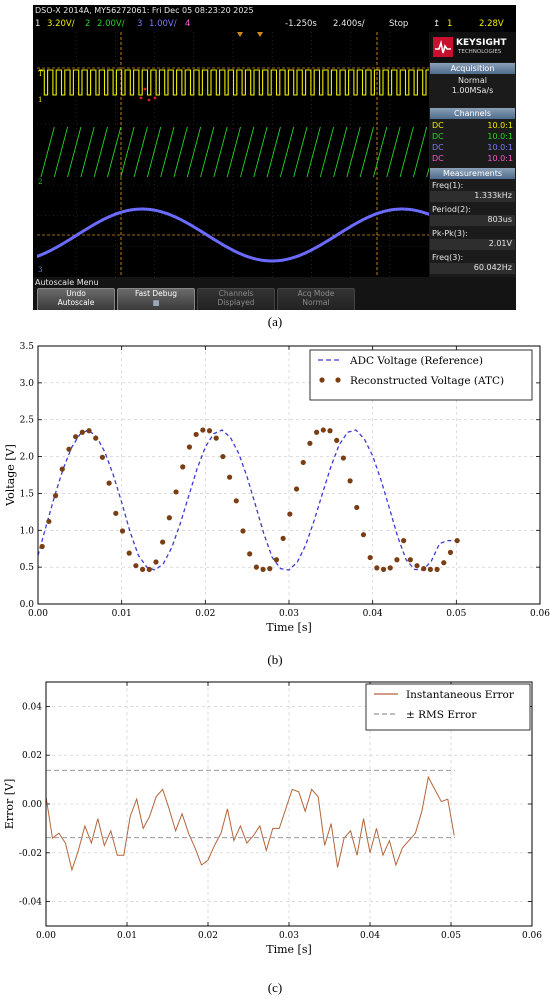 This screenshot has height=1007, width=550. I want to click on legend-box, so click(448, 707).